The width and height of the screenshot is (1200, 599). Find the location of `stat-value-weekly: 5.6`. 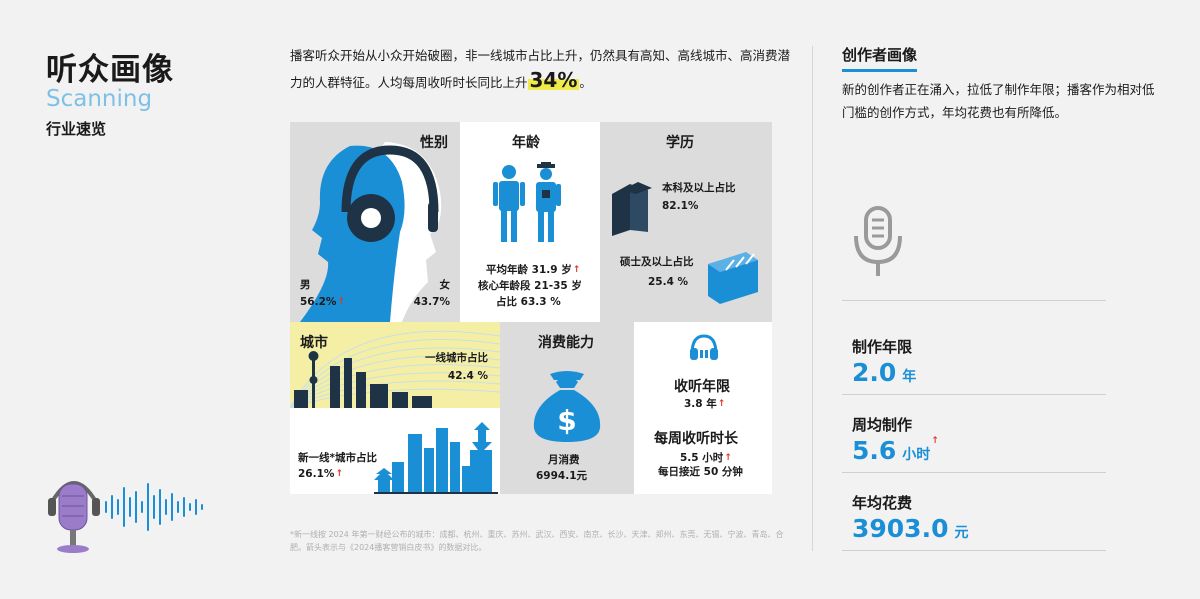

stat-value-weekly: 5.6 is located at coordinates (874, 450).